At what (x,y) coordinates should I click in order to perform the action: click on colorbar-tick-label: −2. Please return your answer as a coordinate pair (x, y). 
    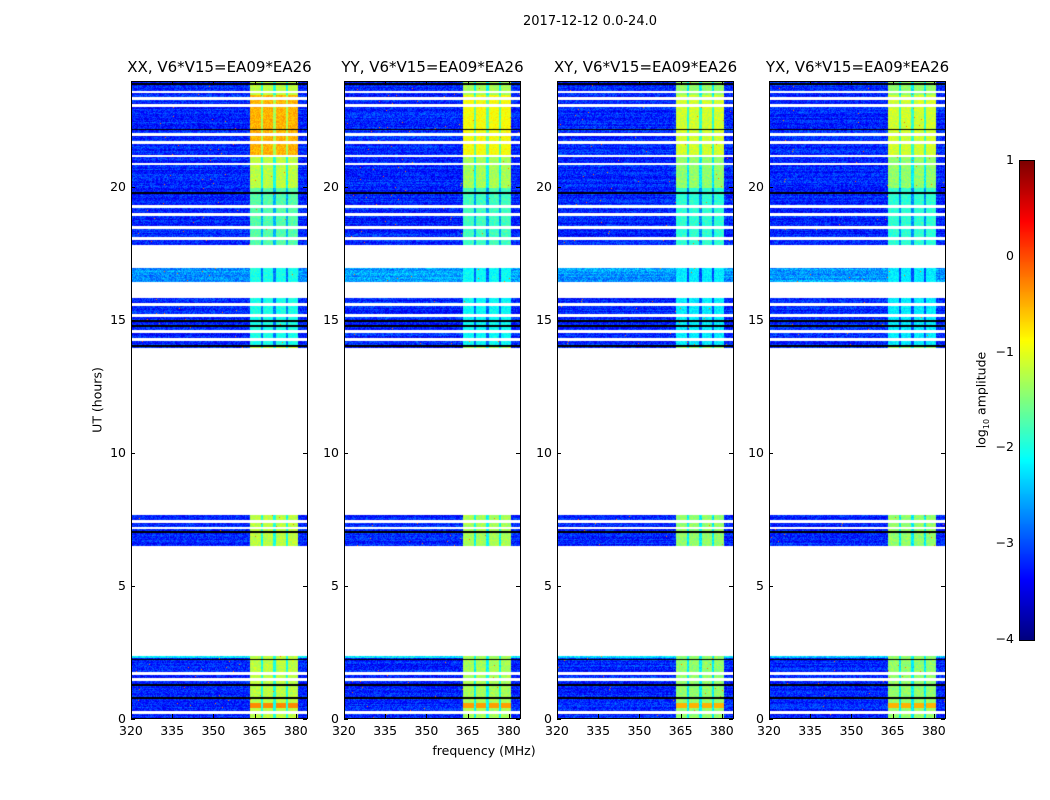
    Looking at the image, I should click on (1004, 447).